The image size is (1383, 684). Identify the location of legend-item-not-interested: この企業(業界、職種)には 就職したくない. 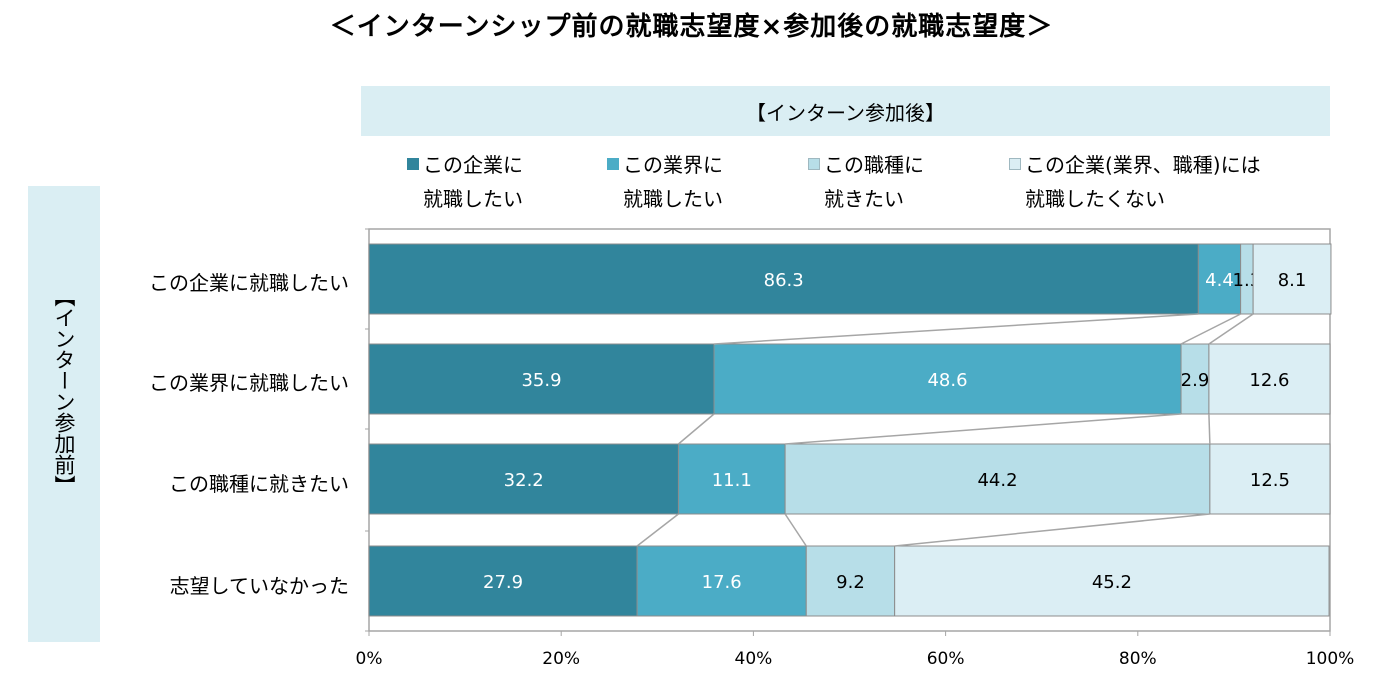
(1135, 182).